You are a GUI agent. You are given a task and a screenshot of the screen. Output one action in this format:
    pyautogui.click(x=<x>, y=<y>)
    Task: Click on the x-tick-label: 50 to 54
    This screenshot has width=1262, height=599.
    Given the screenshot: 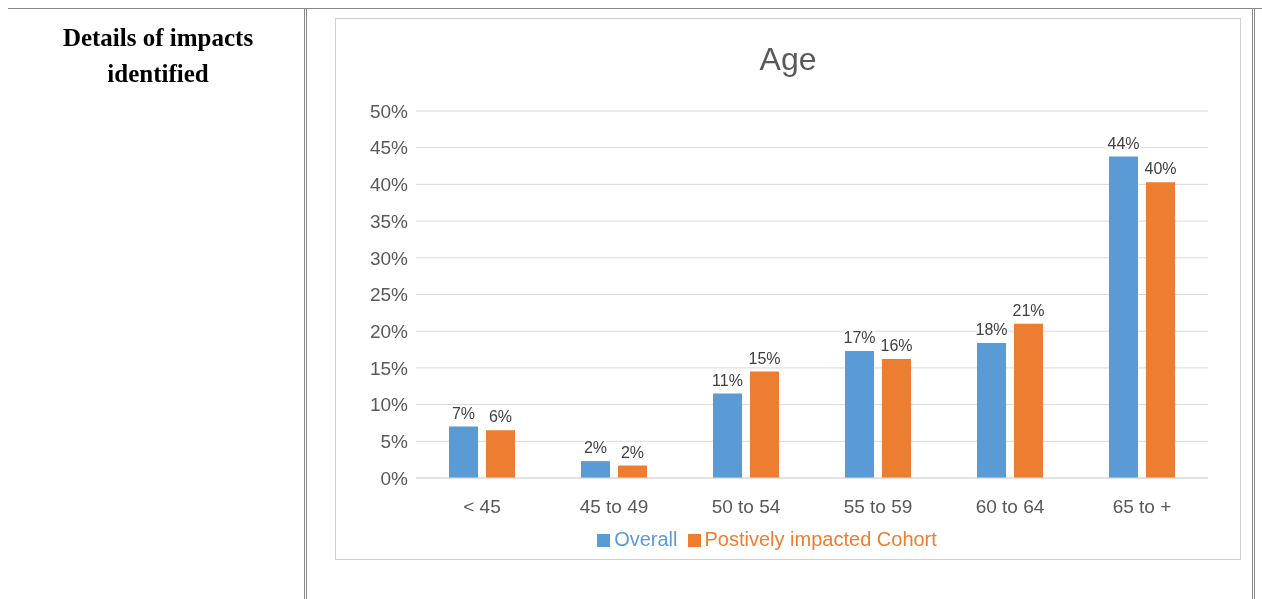 What is the action you would take?
    pyautogui.click(x=746, y=507)
    